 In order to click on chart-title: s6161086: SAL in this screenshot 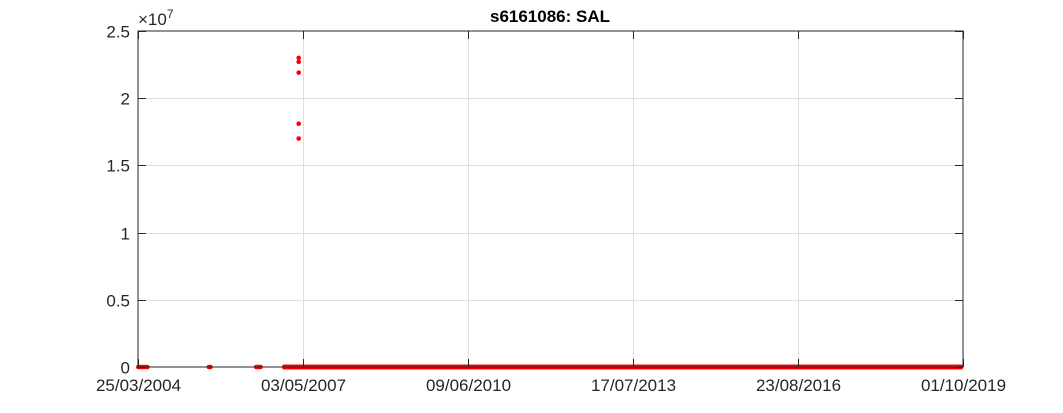, I will do `click(550, 16)`.